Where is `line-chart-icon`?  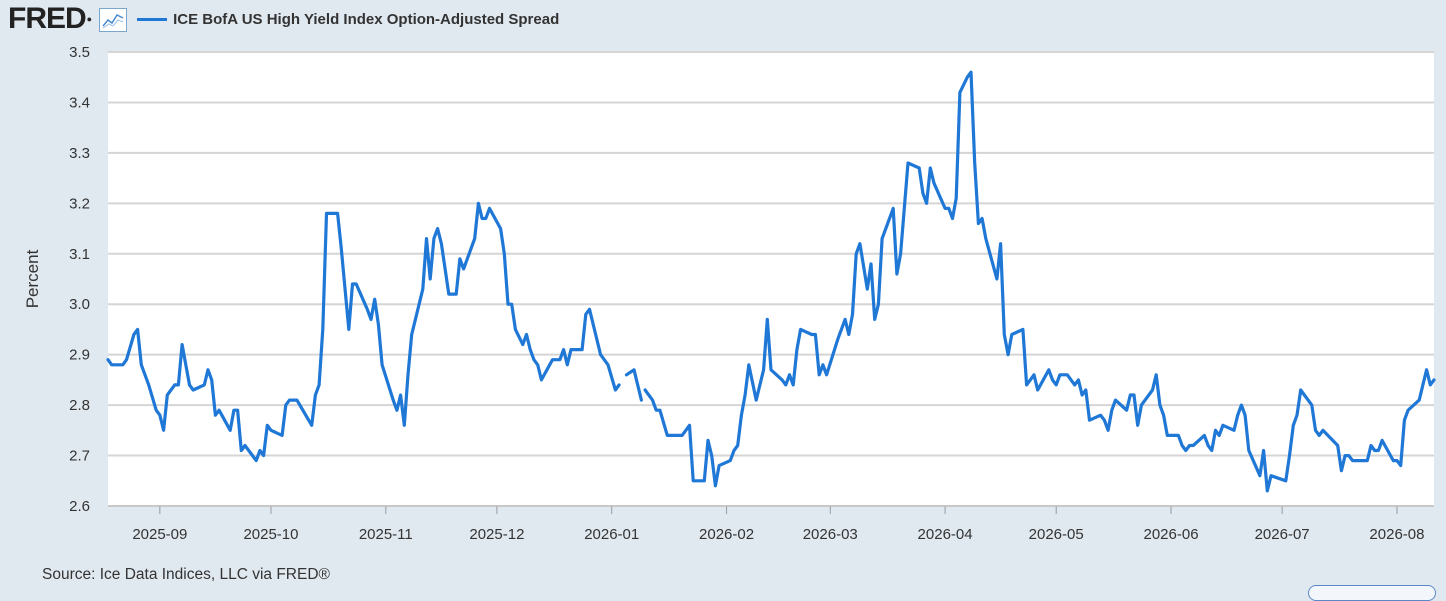 line-chart-icon is located at coordinates (113, 20).